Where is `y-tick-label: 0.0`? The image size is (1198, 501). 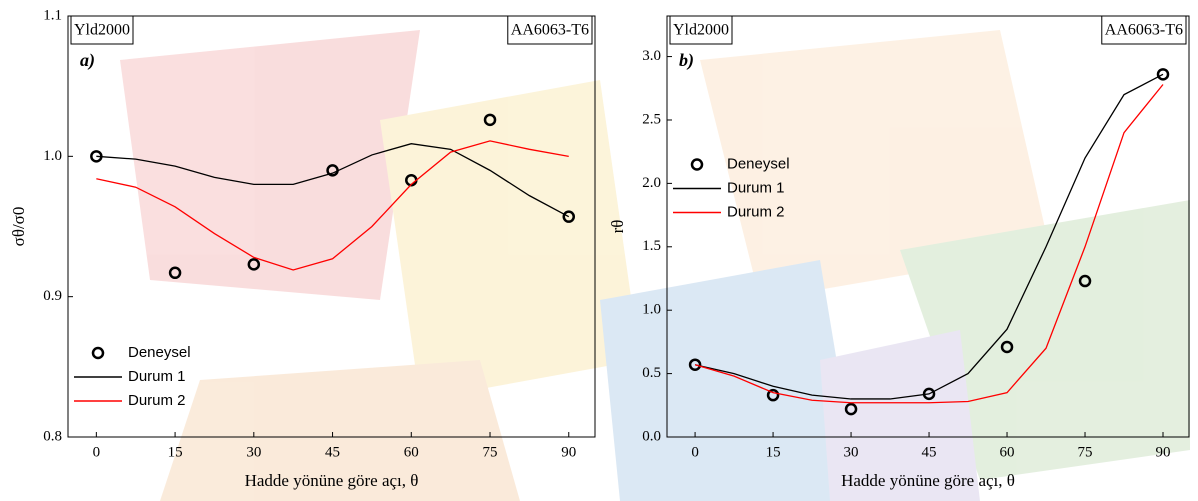 y-tick-label: 0.0 is located at coordinates (651, 436).